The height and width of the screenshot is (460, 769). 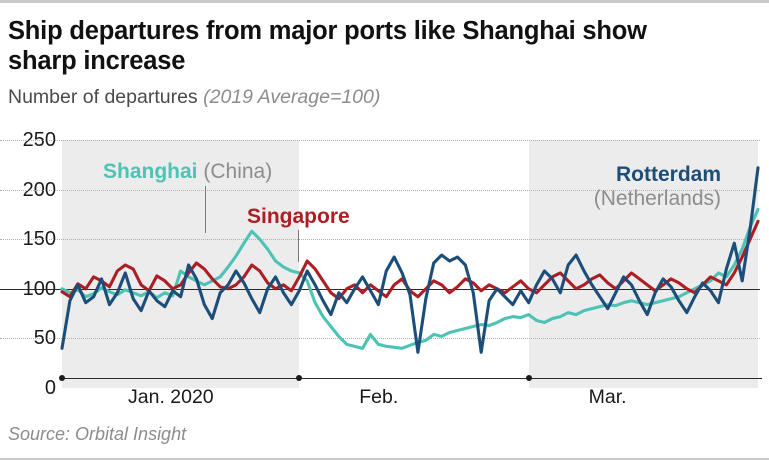 I want to click on series-label-shanghai: Shanghai (China), so click(x=187, y=172).